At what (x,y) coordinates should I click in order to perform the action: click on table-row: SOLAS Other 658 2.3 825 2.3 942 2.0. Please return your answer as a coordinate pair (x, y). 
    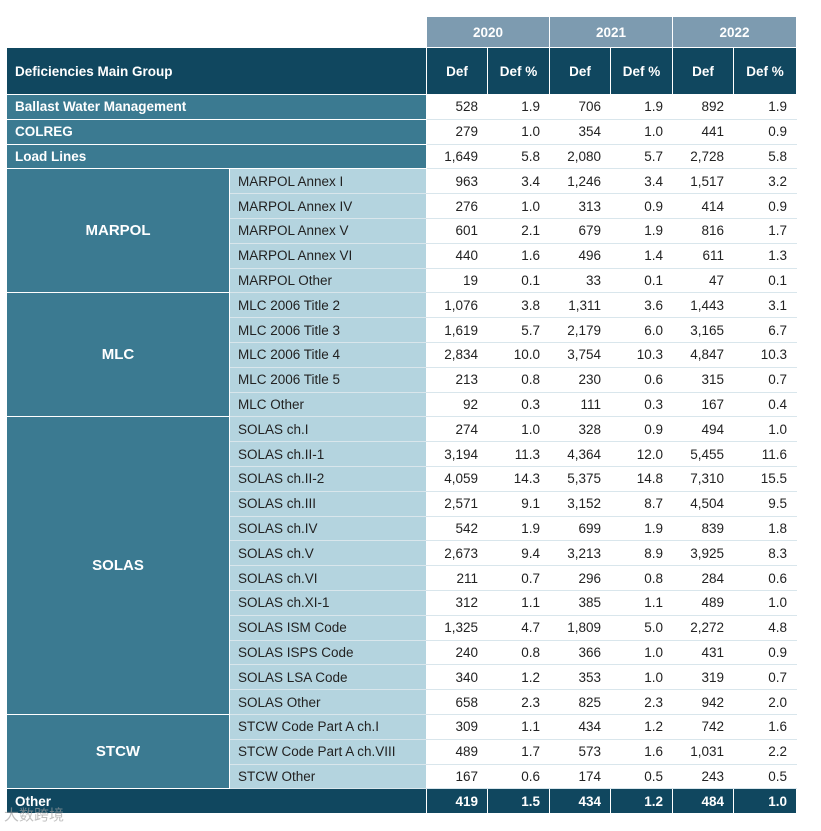
    Looking at the image, I should click on (402, 702).